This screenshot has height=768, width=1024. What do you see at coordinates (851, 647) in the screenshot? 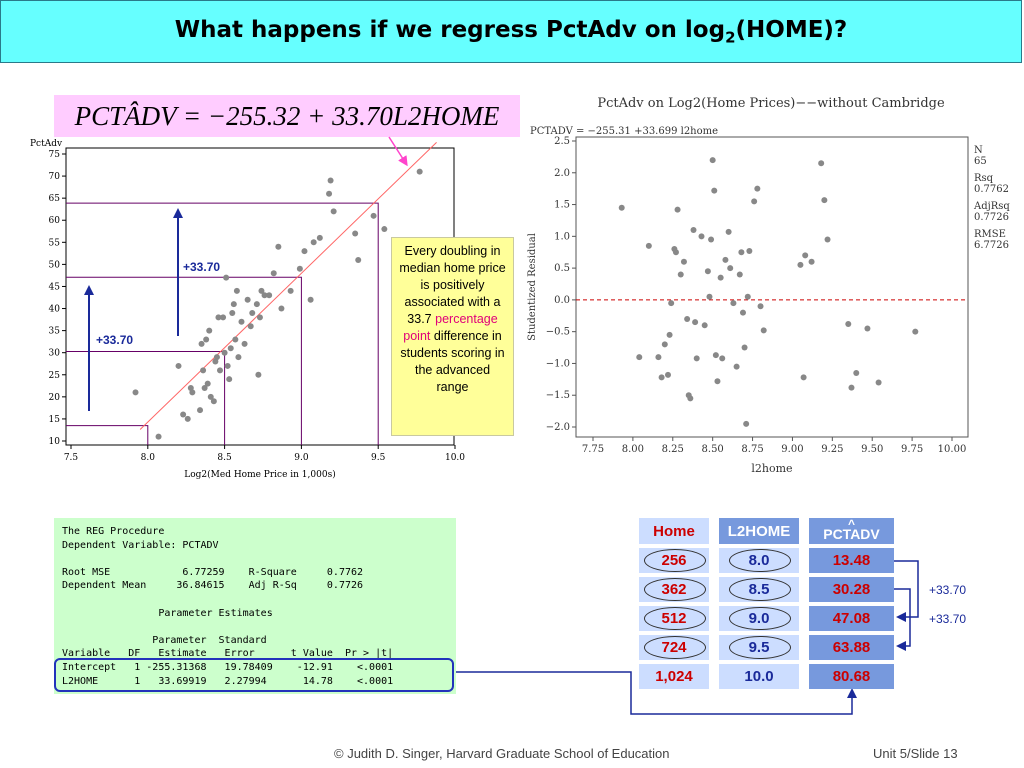
I see `table-cell-pctadv: 63.88` at bounding box center [851, 647].